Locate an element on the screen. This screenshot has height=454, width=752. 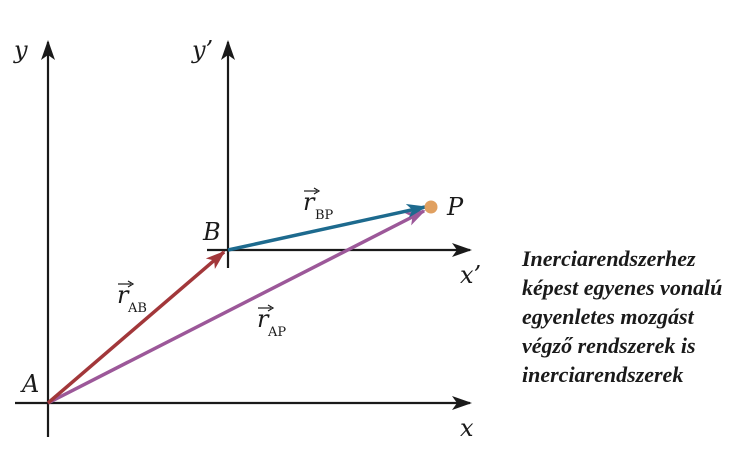
x-axis-label: x is located at coordinates (467, 428).